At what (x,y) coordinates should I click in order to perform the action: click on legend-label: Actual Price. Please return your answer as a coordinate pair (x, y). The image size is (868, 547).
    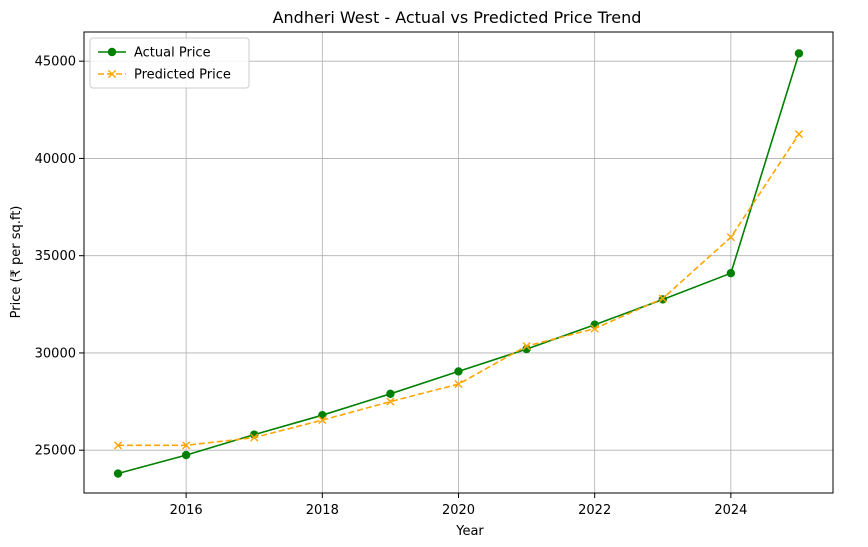
    Looking at the image, I should click on (172, 53).